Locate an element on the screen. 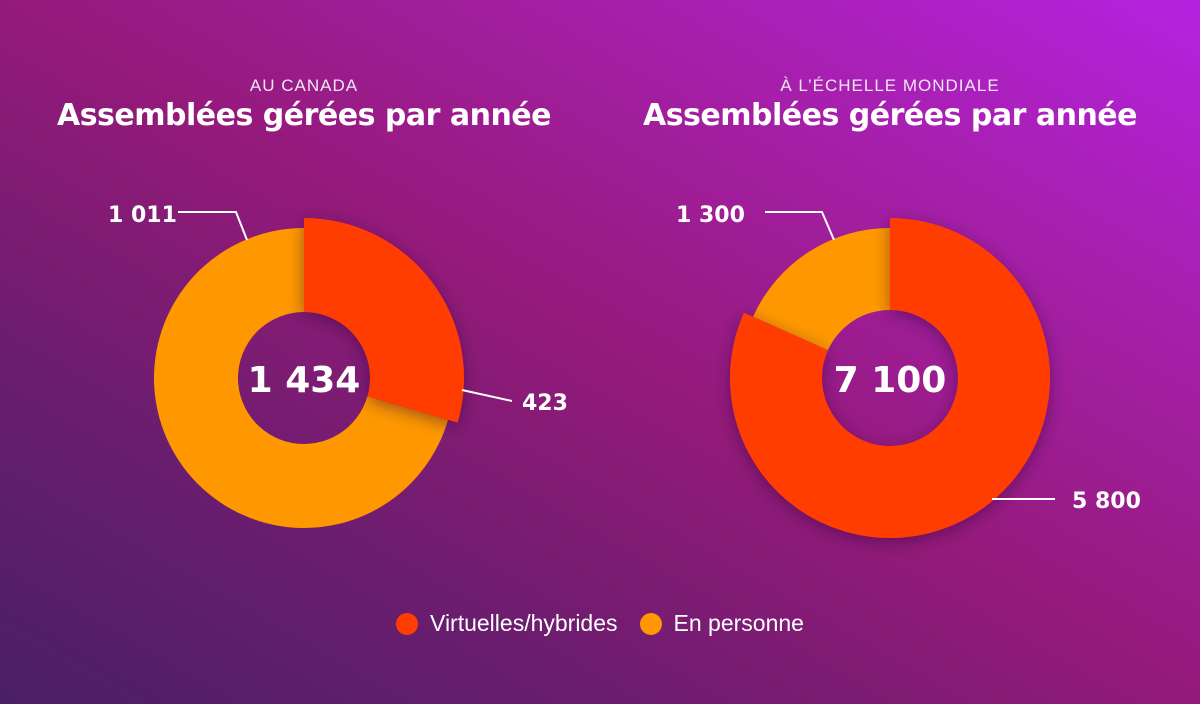 The image size is (1200, 704). total-label: 7 100 is located at coordinates (890, 380).